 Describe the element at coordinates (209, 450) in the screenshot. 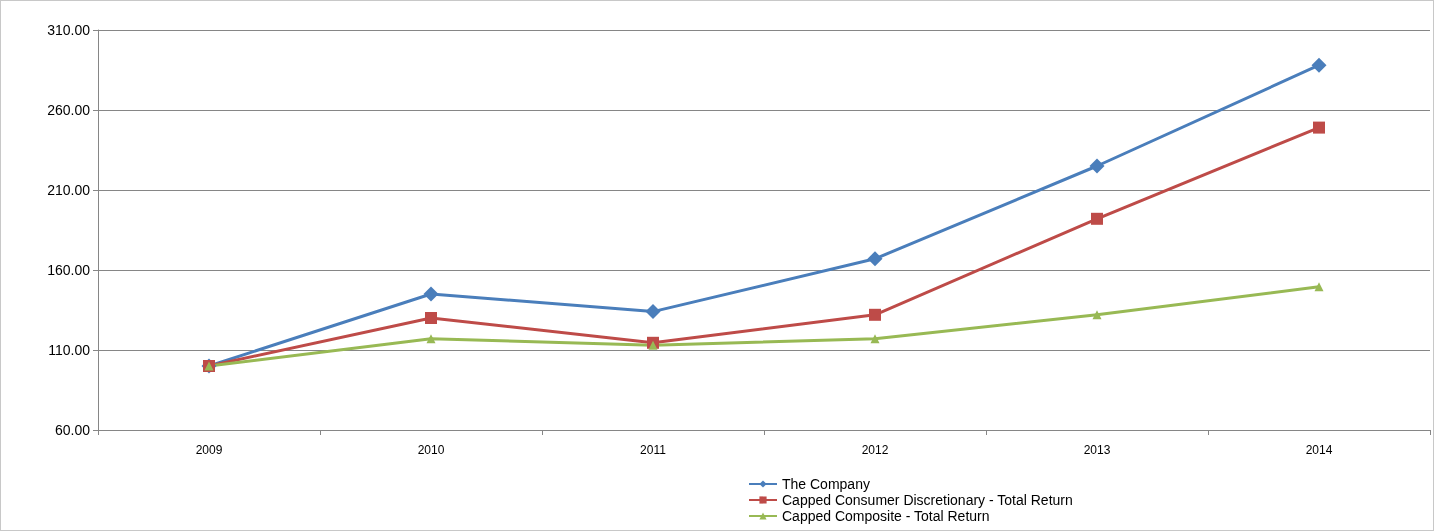

I see `x-tick-label: 2009` at that location.